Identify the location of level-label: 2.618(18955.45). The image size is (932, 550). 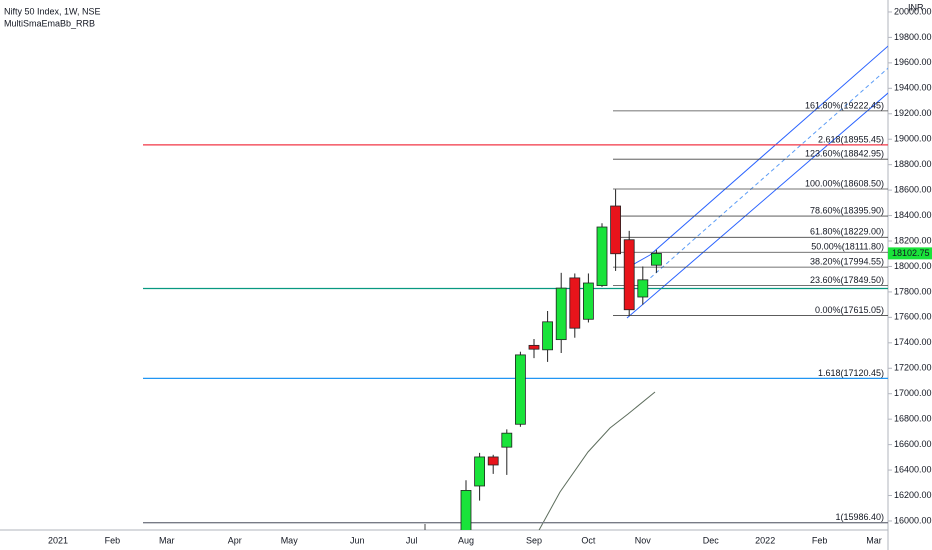
(851, 139).